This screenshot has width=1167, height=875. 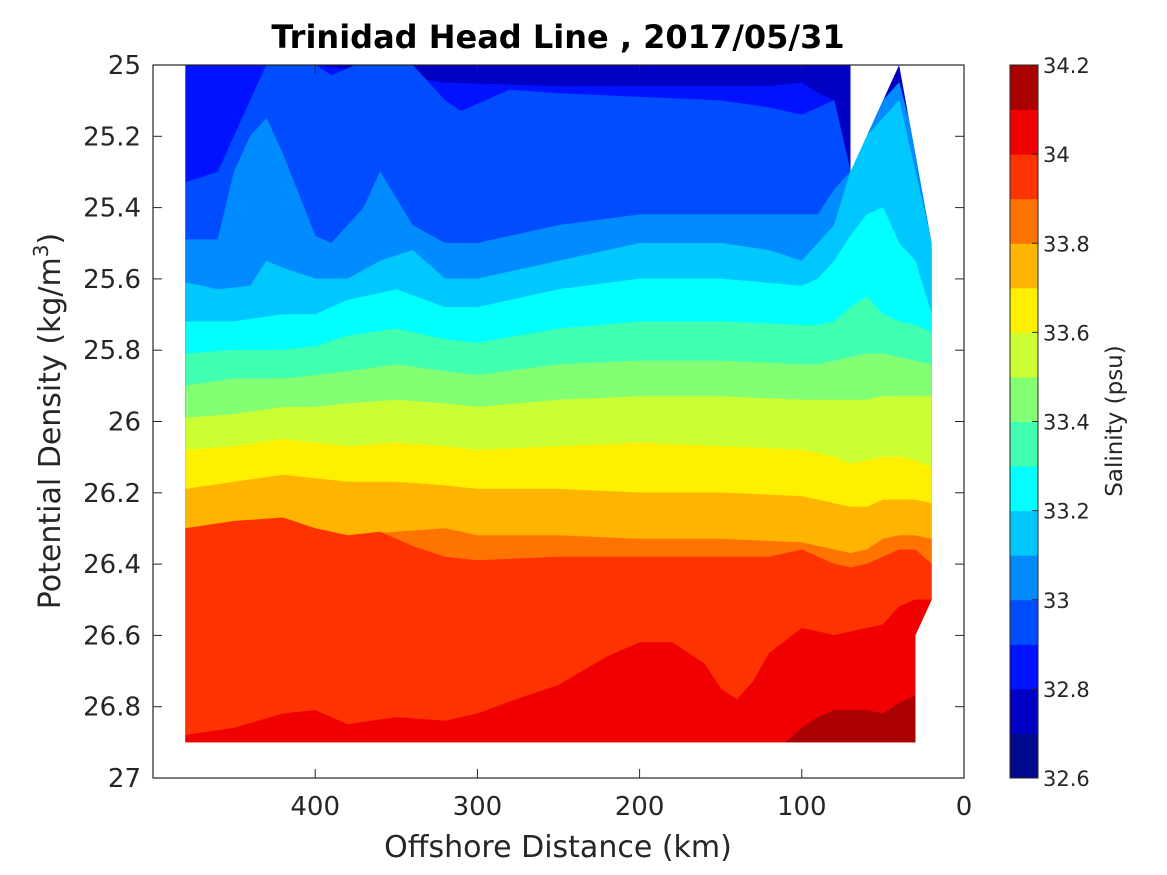 I want to click on y-axis-label-close: ), so click(x=50, y=239).